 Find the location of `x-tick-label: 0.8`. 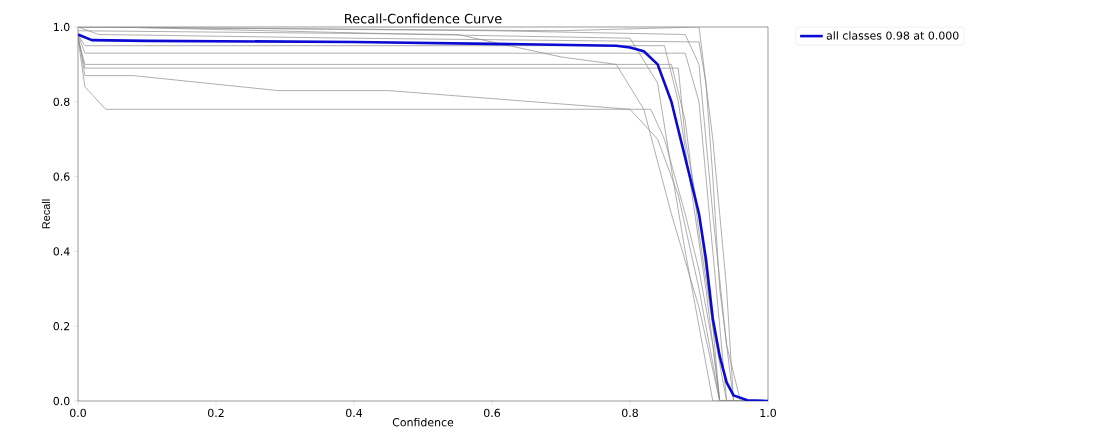

x-tick-label: 0.8 is located at coordinates (630, 413).